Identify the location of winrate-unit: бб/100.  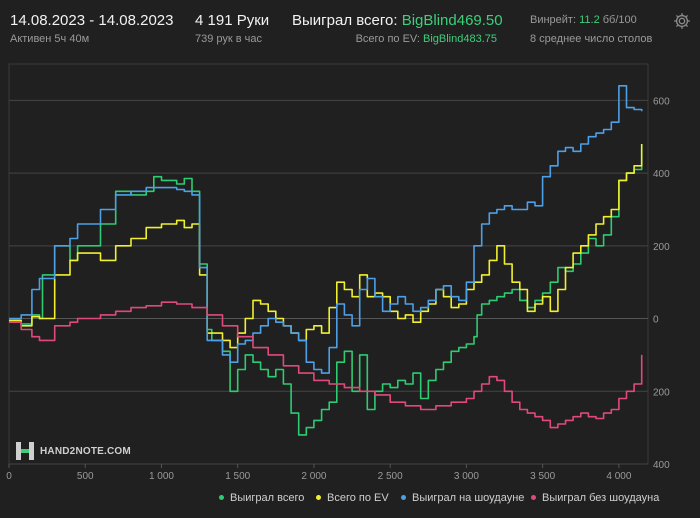
(618, 20).